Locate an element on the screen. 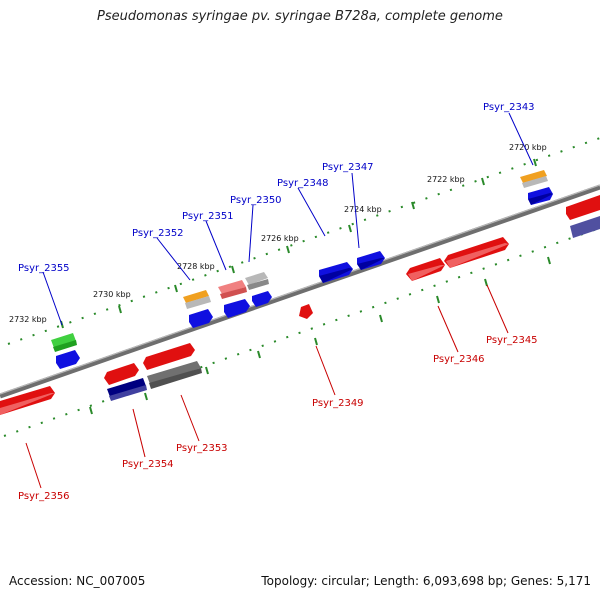 This screenshot has height=600, width=600. gene-label-psyr-2353: Psyr_2353 is located at coordinates (202, 448).